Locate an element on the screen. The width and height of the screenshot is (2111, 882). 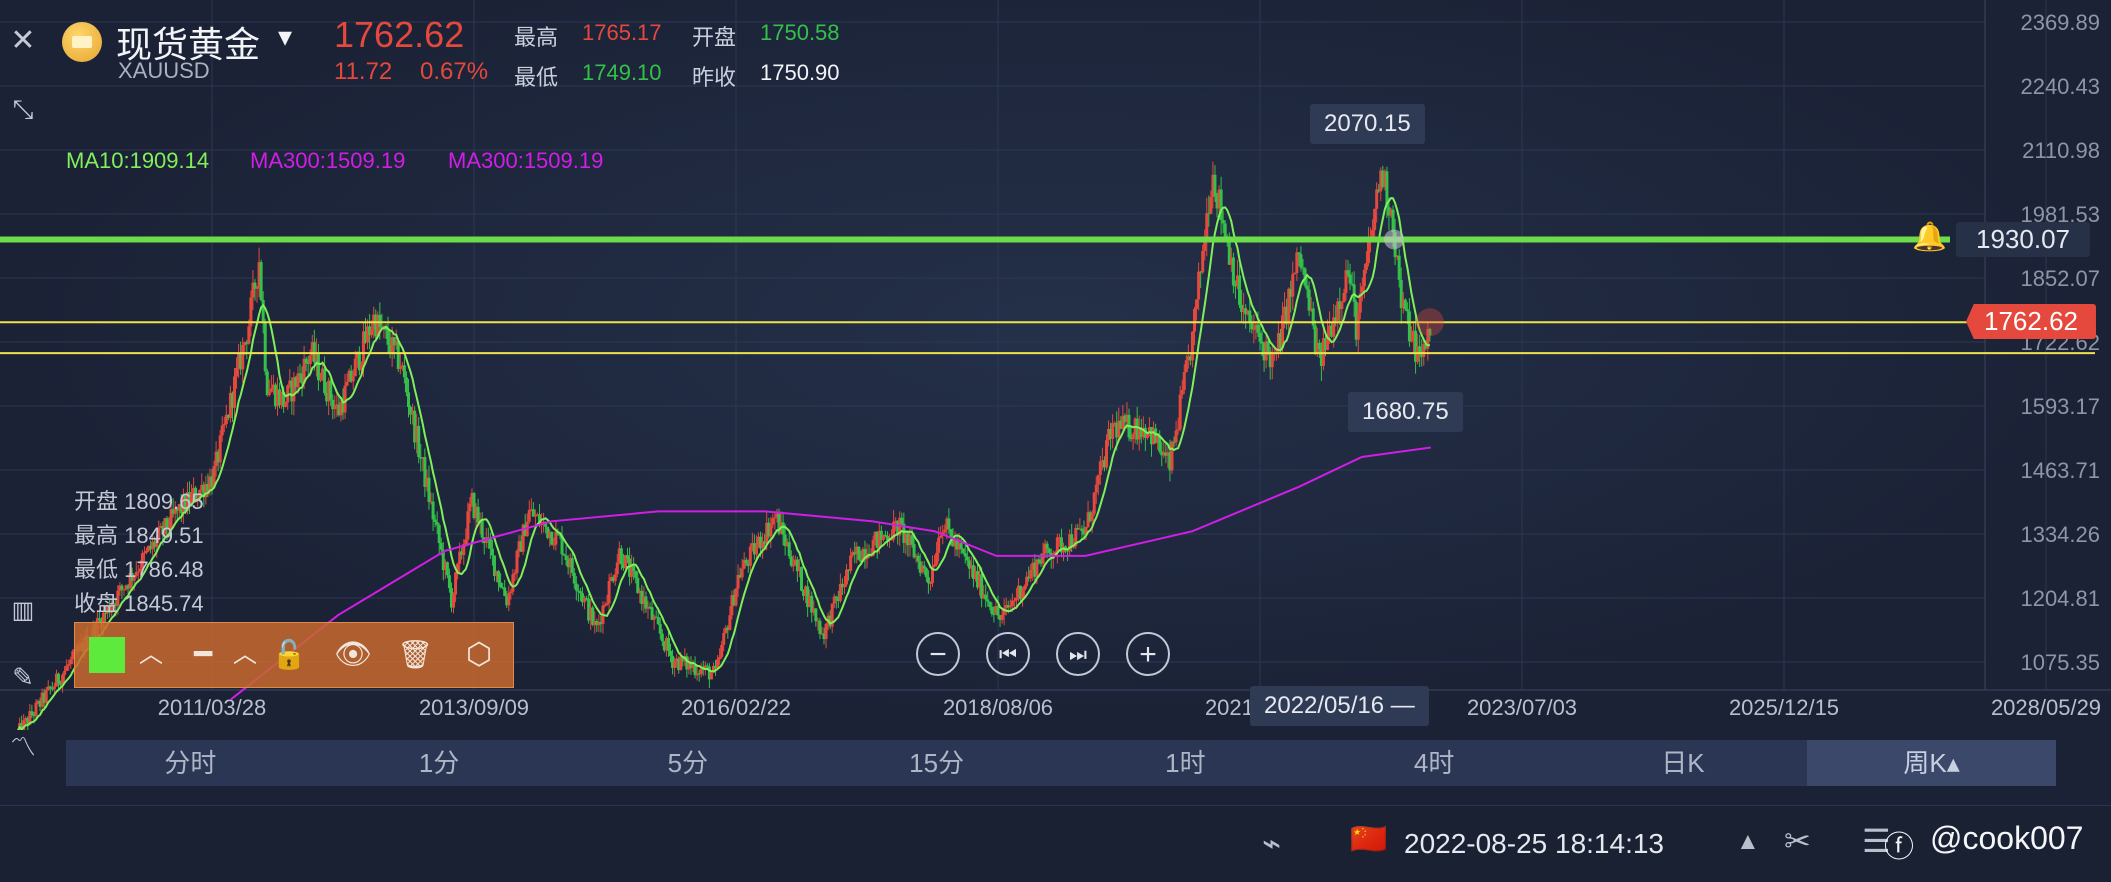
timeframe-tabs: 分时 1分 5分 15分 1时 4时 日K 周K▴ is located at coordinates (1061, 763).